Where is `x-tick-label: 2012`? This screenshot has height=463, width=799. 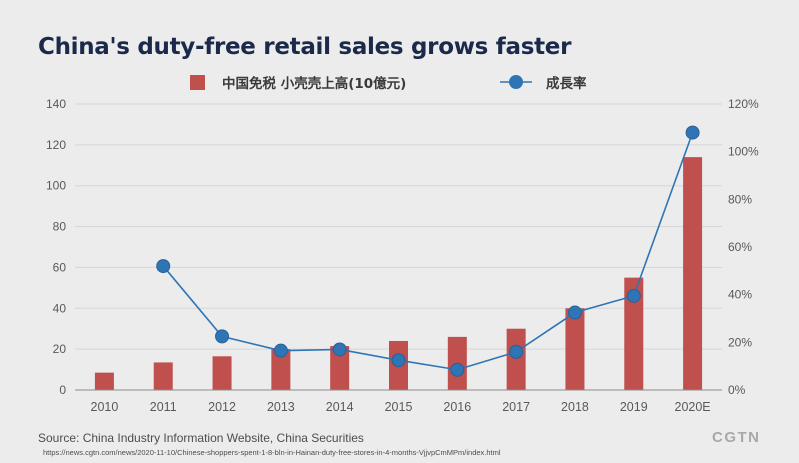 x-tick-label: 2012 is located at coordinates (222, 407).